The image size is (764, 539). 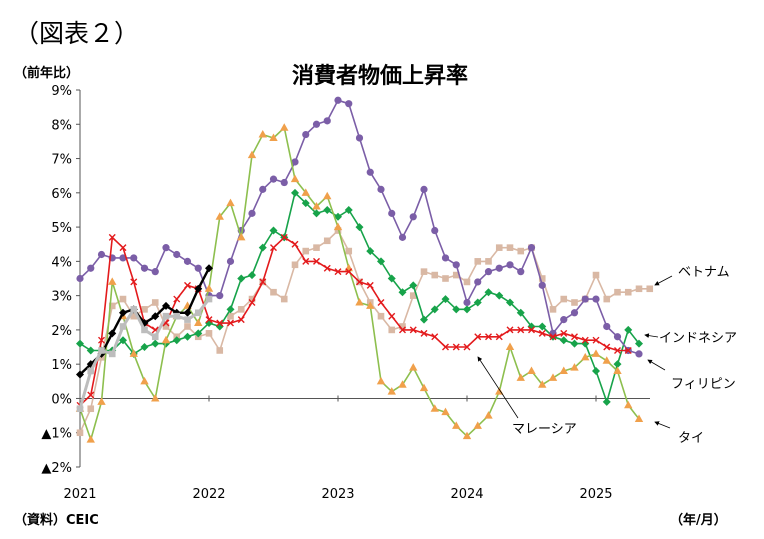 What do you see at coordinates (703, 384) in the screenshot?
I see `series-label: フィリピン` at bounding box center [703, 384].